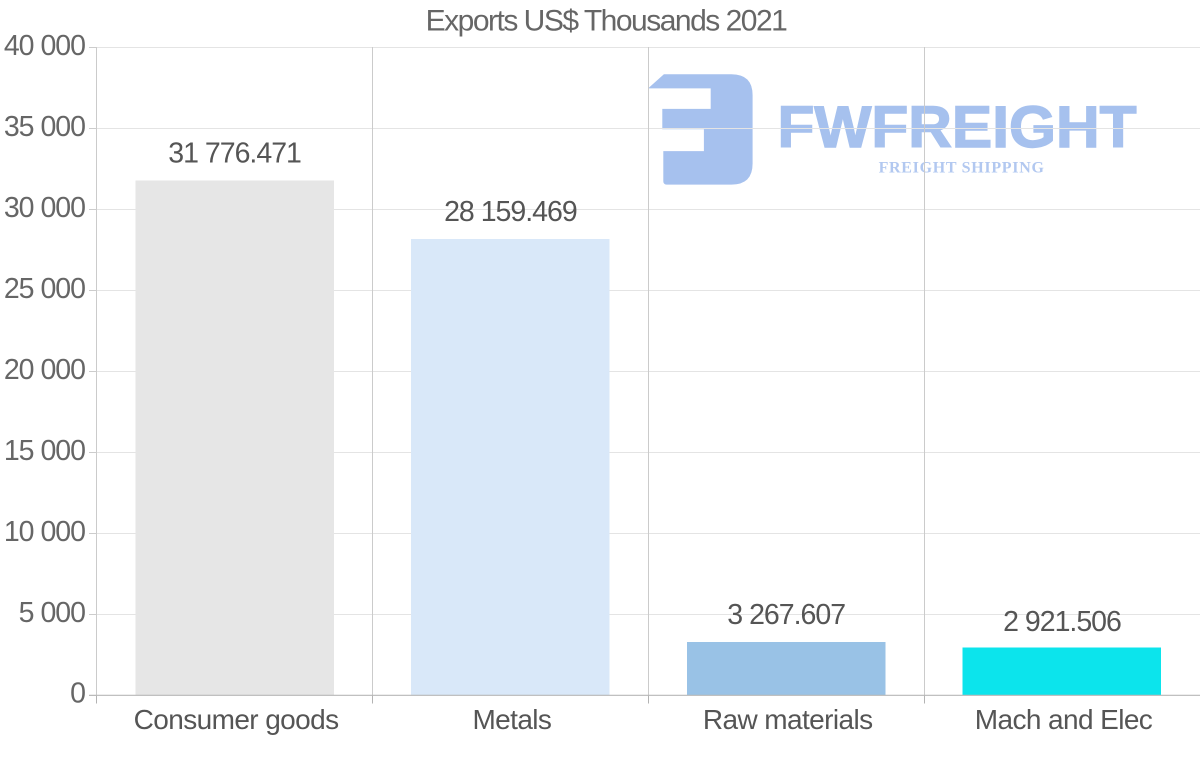 The image size is (1200, 763). Describe the element at coordinates (607, 20) in the screenshot. I see `svg-text: Exports US$ Thousands 2021` at that location.